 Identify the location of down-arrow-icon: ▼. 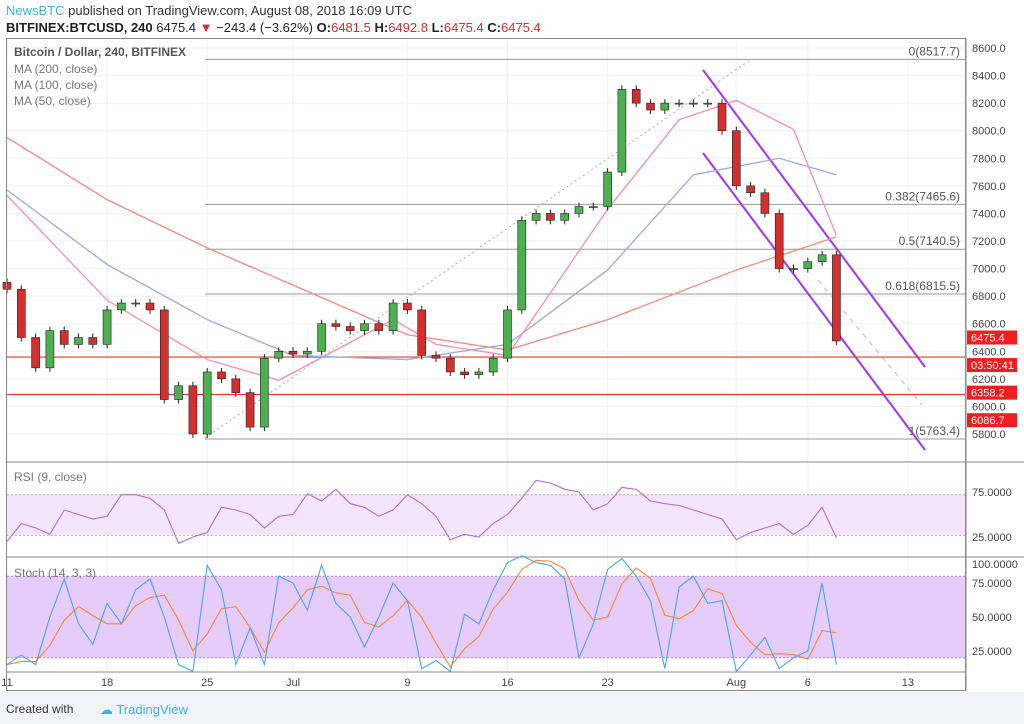
(206, 27).